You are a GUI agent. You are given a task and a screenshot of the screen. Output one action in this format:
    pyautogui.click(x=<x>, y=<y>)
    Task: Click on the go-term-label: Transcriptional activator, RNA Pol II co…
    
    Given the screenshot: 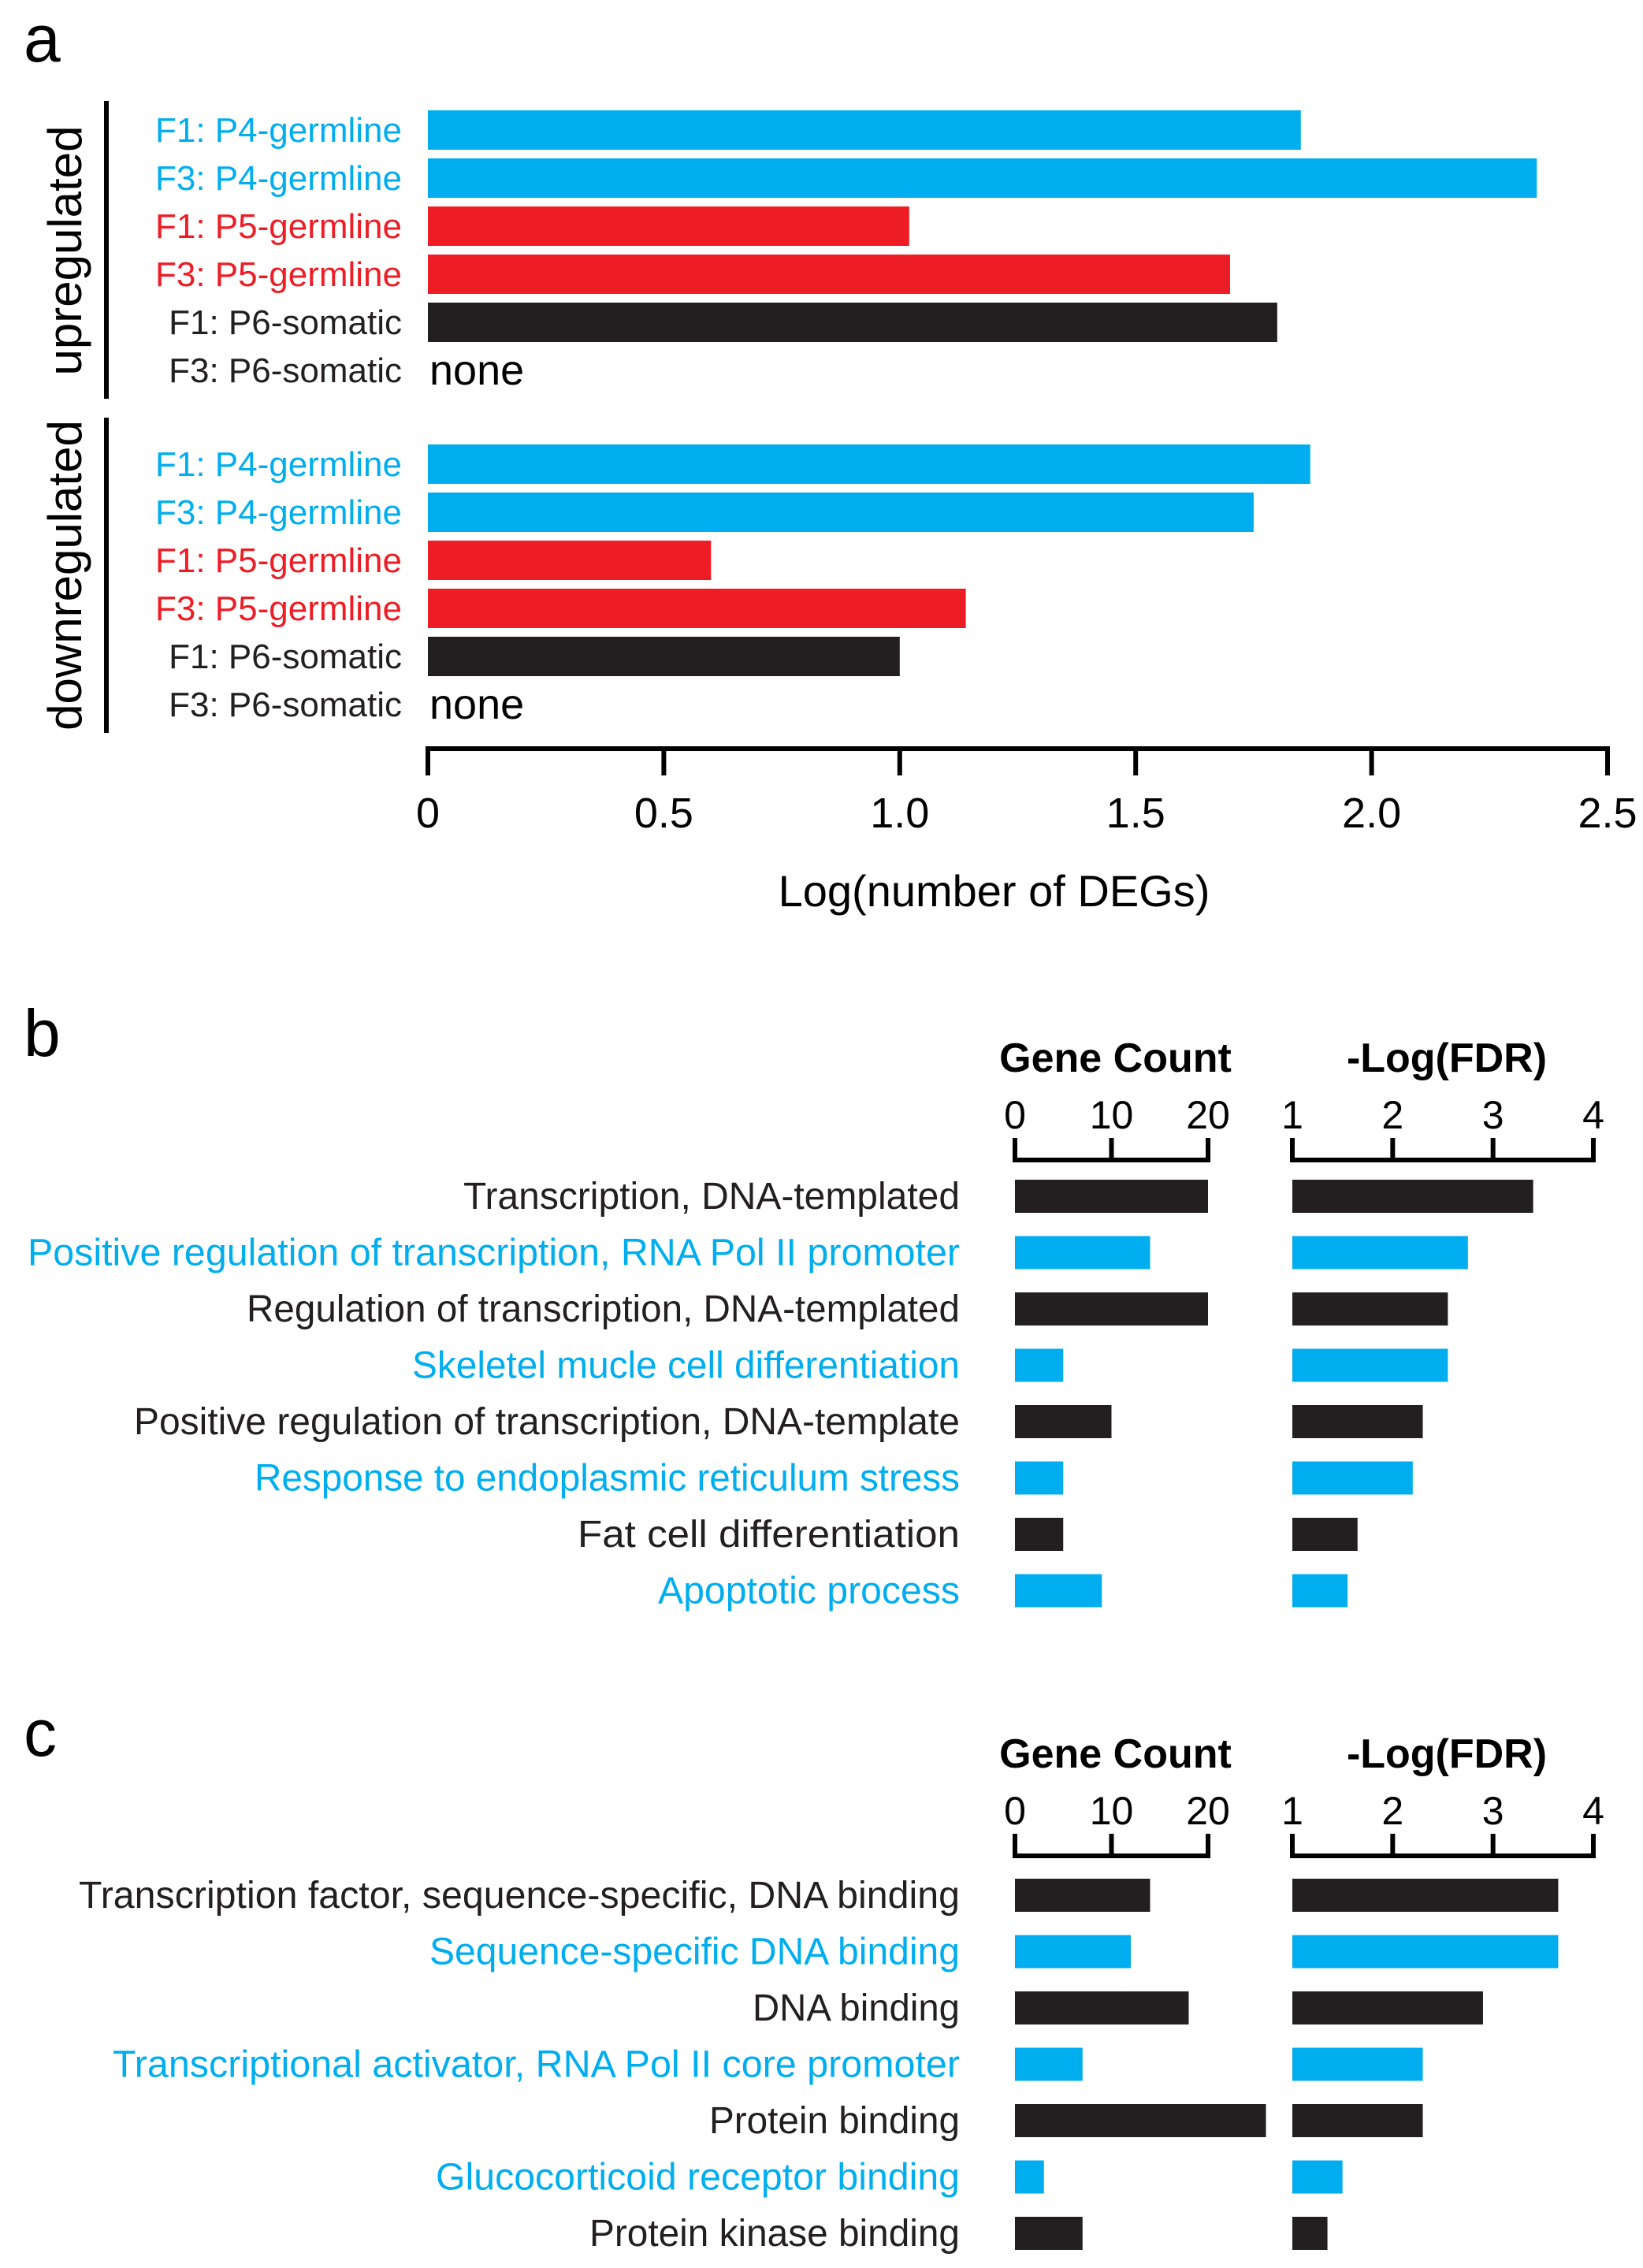 What is the action you would take?
    pyautogui.click(x=536, y=2065)
    